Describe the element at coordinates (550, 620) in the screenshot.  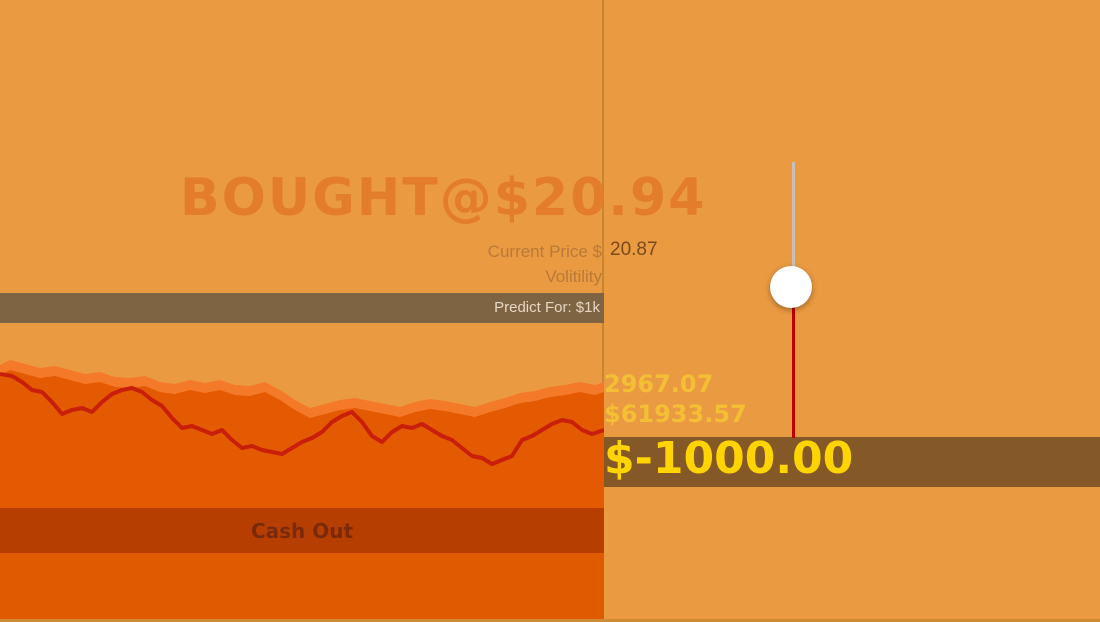
I see `bottom-edge` at that location.